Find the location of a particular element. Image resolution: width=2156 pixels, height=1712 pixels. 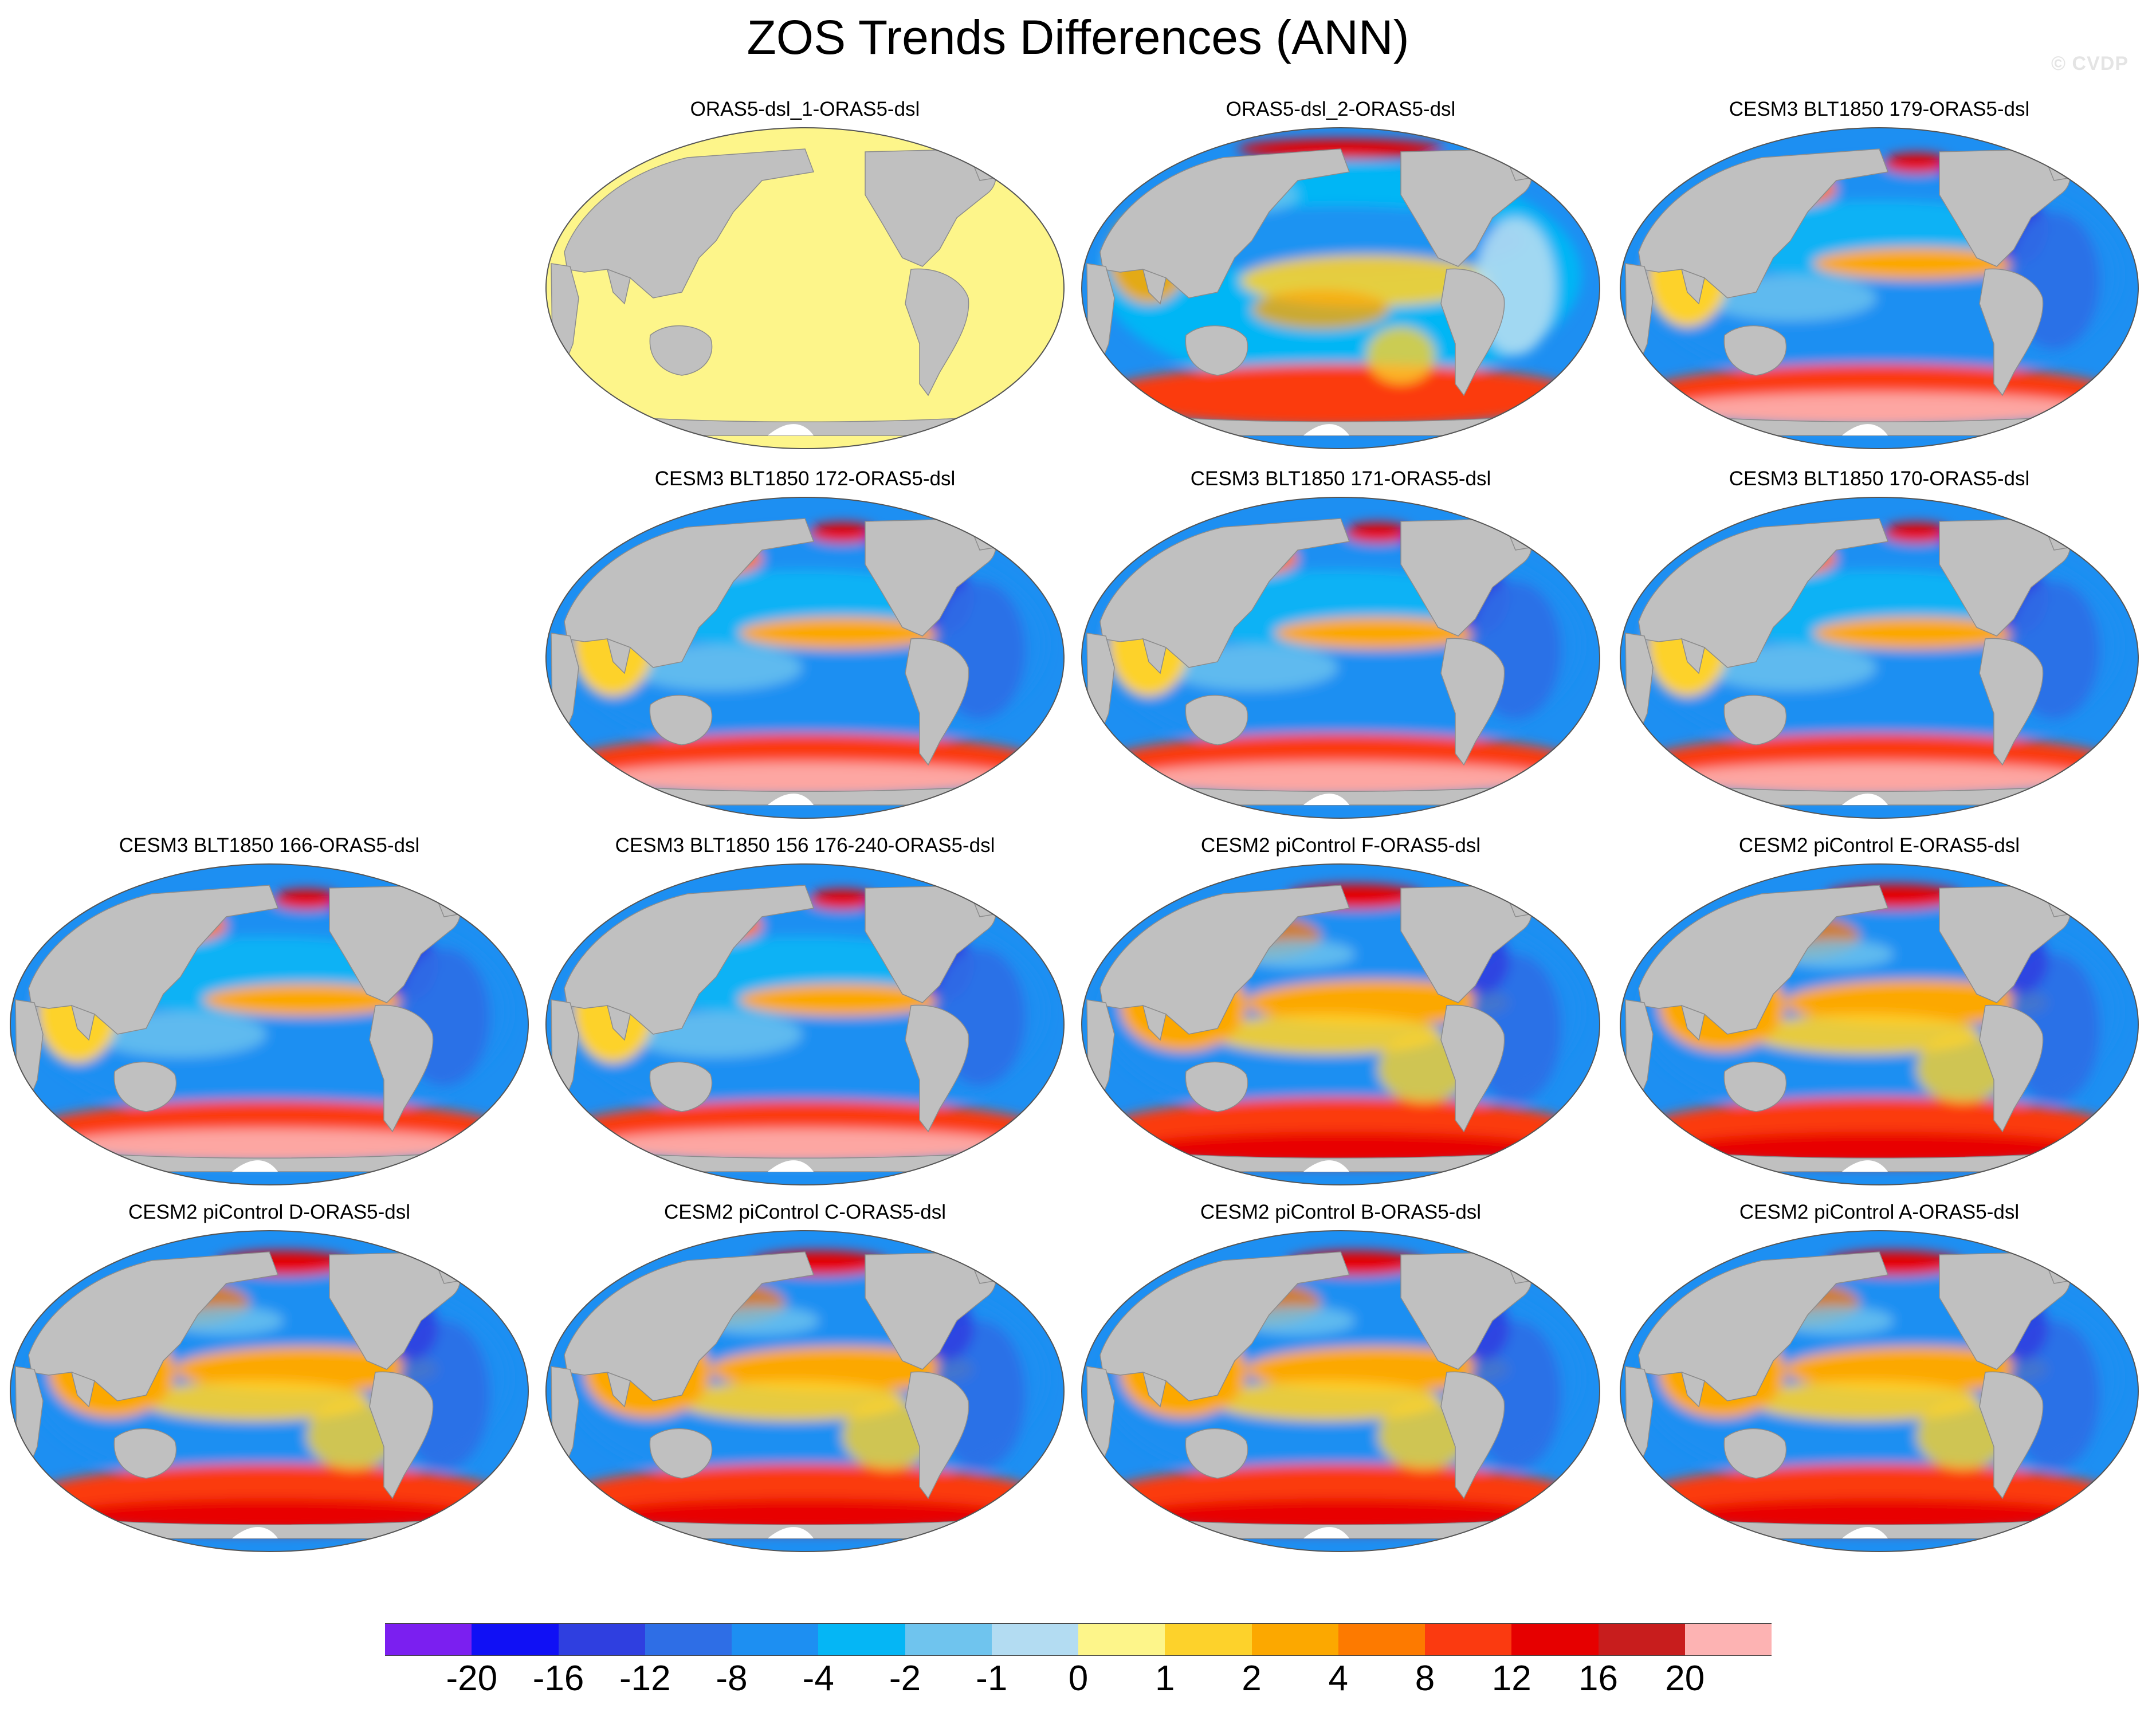

map-panel: CESM2 piControl B-ORAS5-dsl is located at coordinates (1340, 1378).